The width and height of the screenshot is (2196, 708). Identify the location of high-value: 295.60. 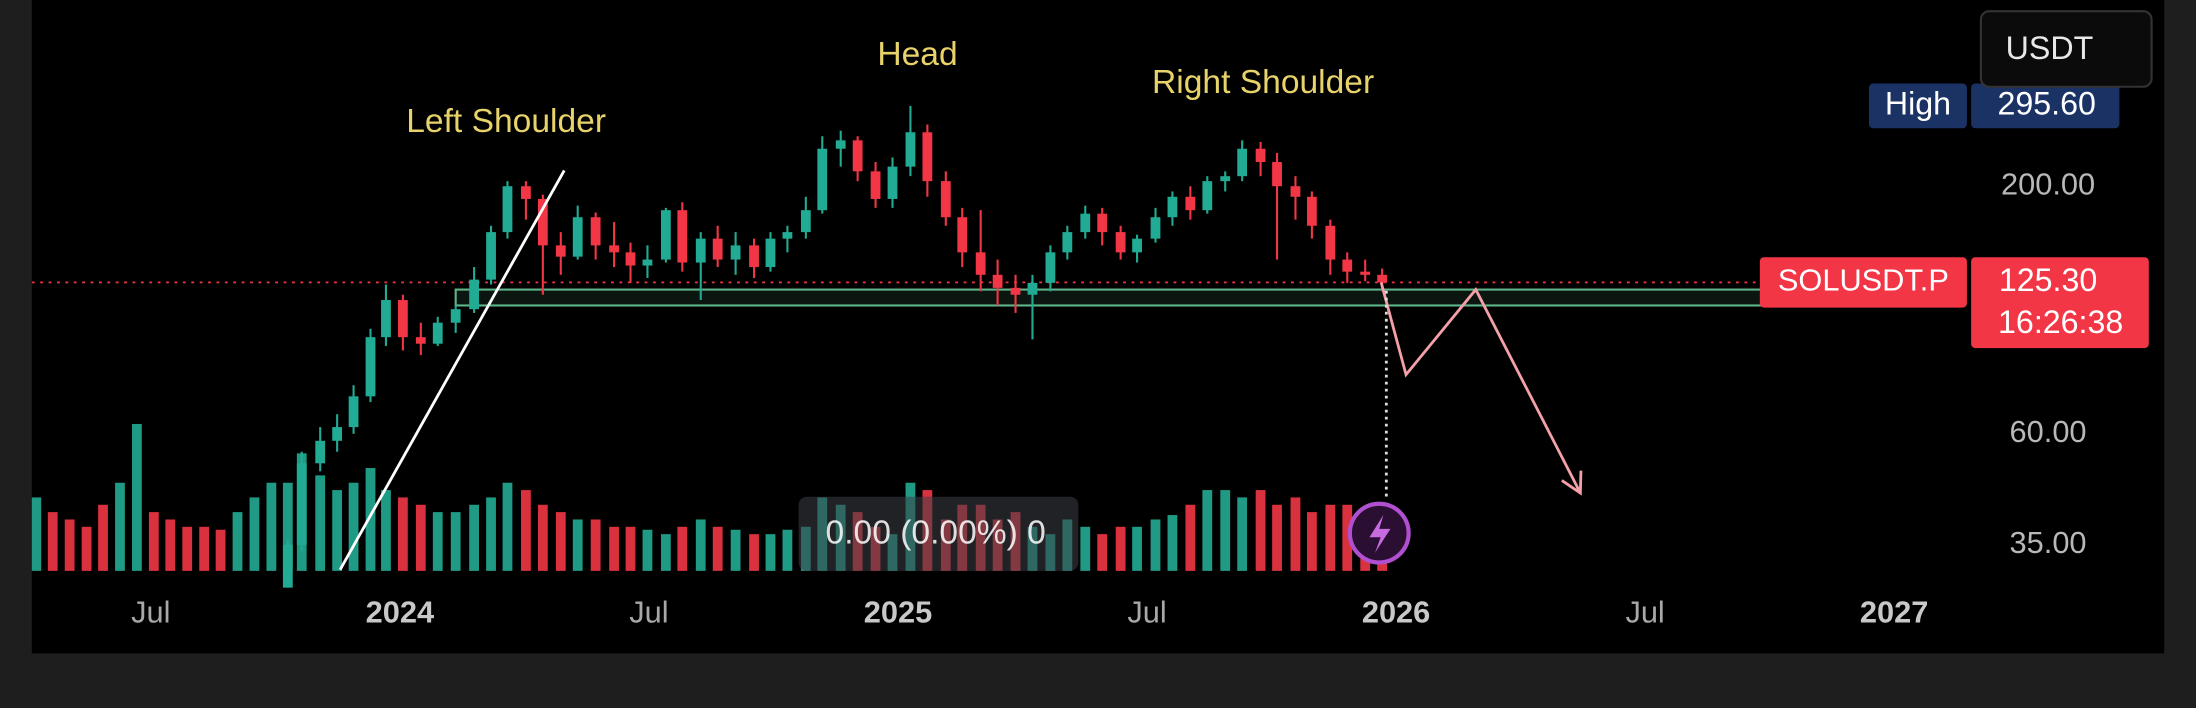
(2046, 103).